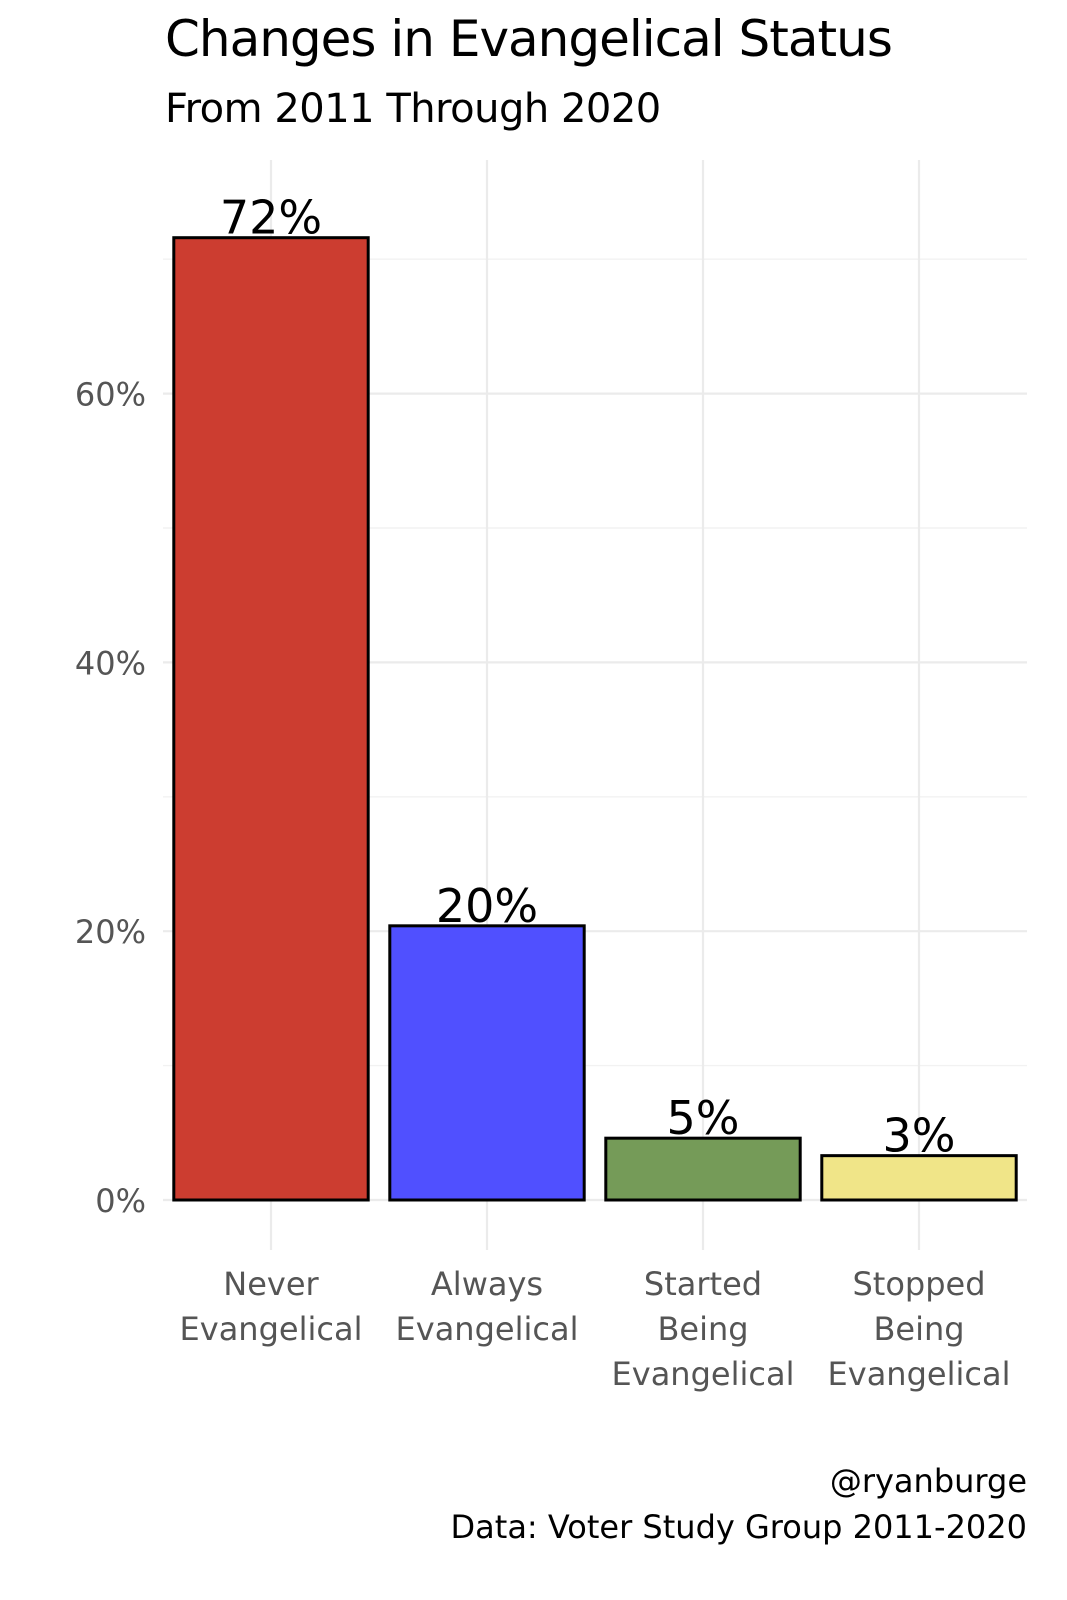  I want to click on caption-source: Data: Voter Study Group 2011-2020, so click(738, 1527).